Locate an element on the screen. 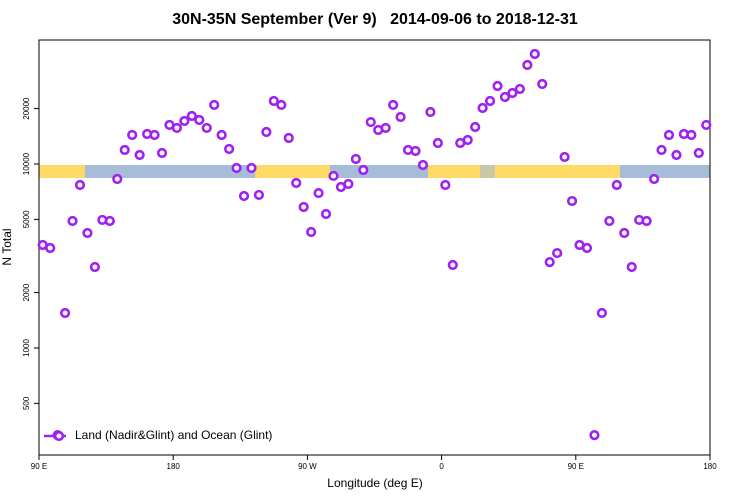 The width and height of the screenshot is (750, 500). y-tick-label: 1000 is located at coordinates (26, 348).